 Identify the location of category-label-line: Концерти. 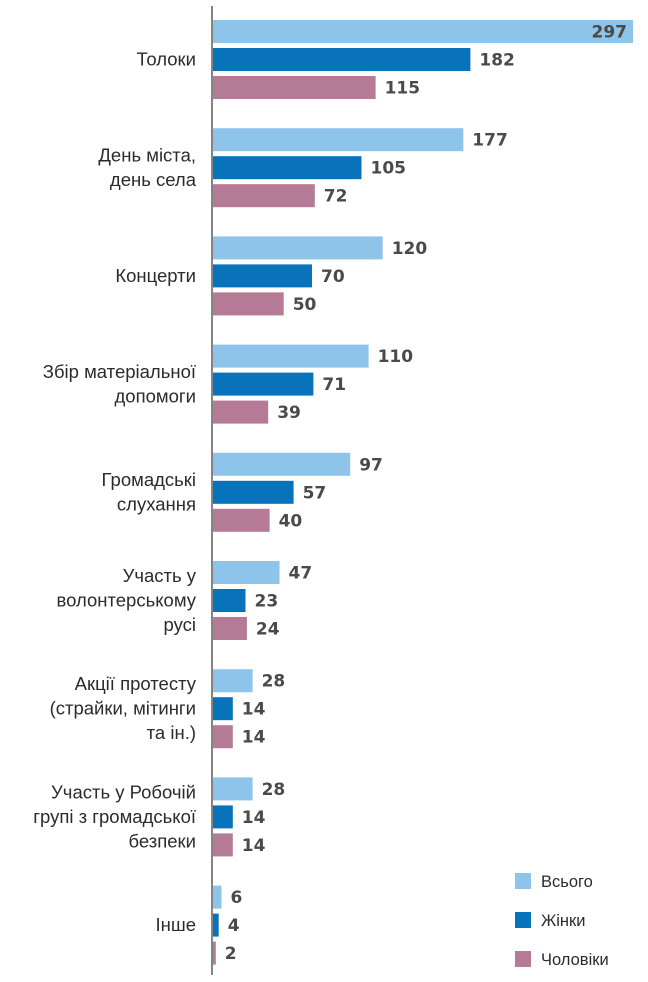
(155, 275).